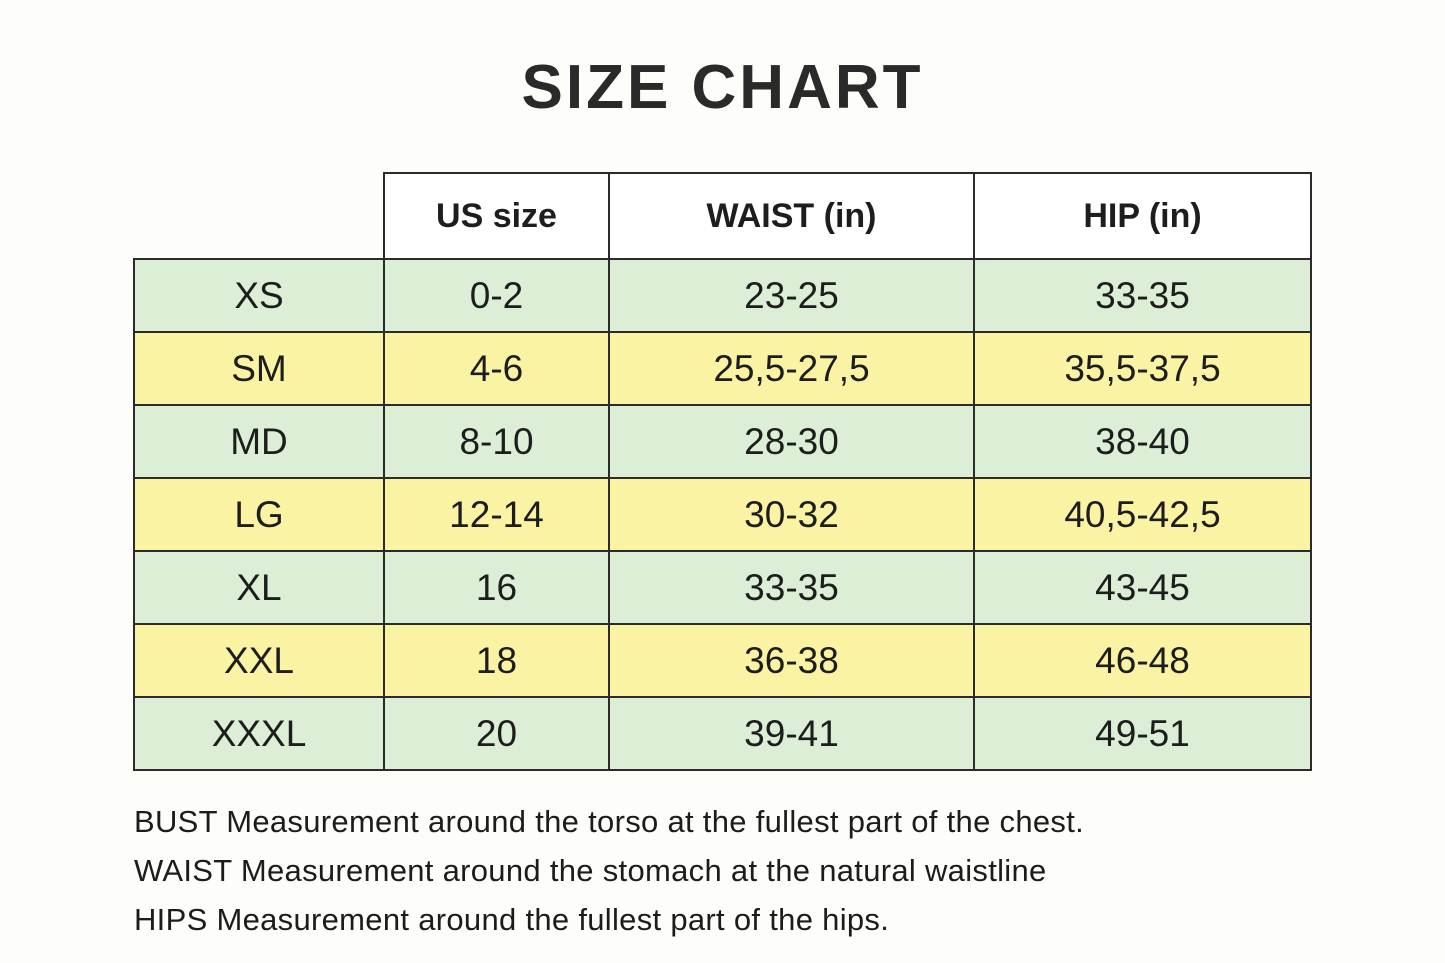 The image size is (1445, 963). Describe the element at coordinates (259, 514) in the screenshot. I see `size-cell: LG` at that location.